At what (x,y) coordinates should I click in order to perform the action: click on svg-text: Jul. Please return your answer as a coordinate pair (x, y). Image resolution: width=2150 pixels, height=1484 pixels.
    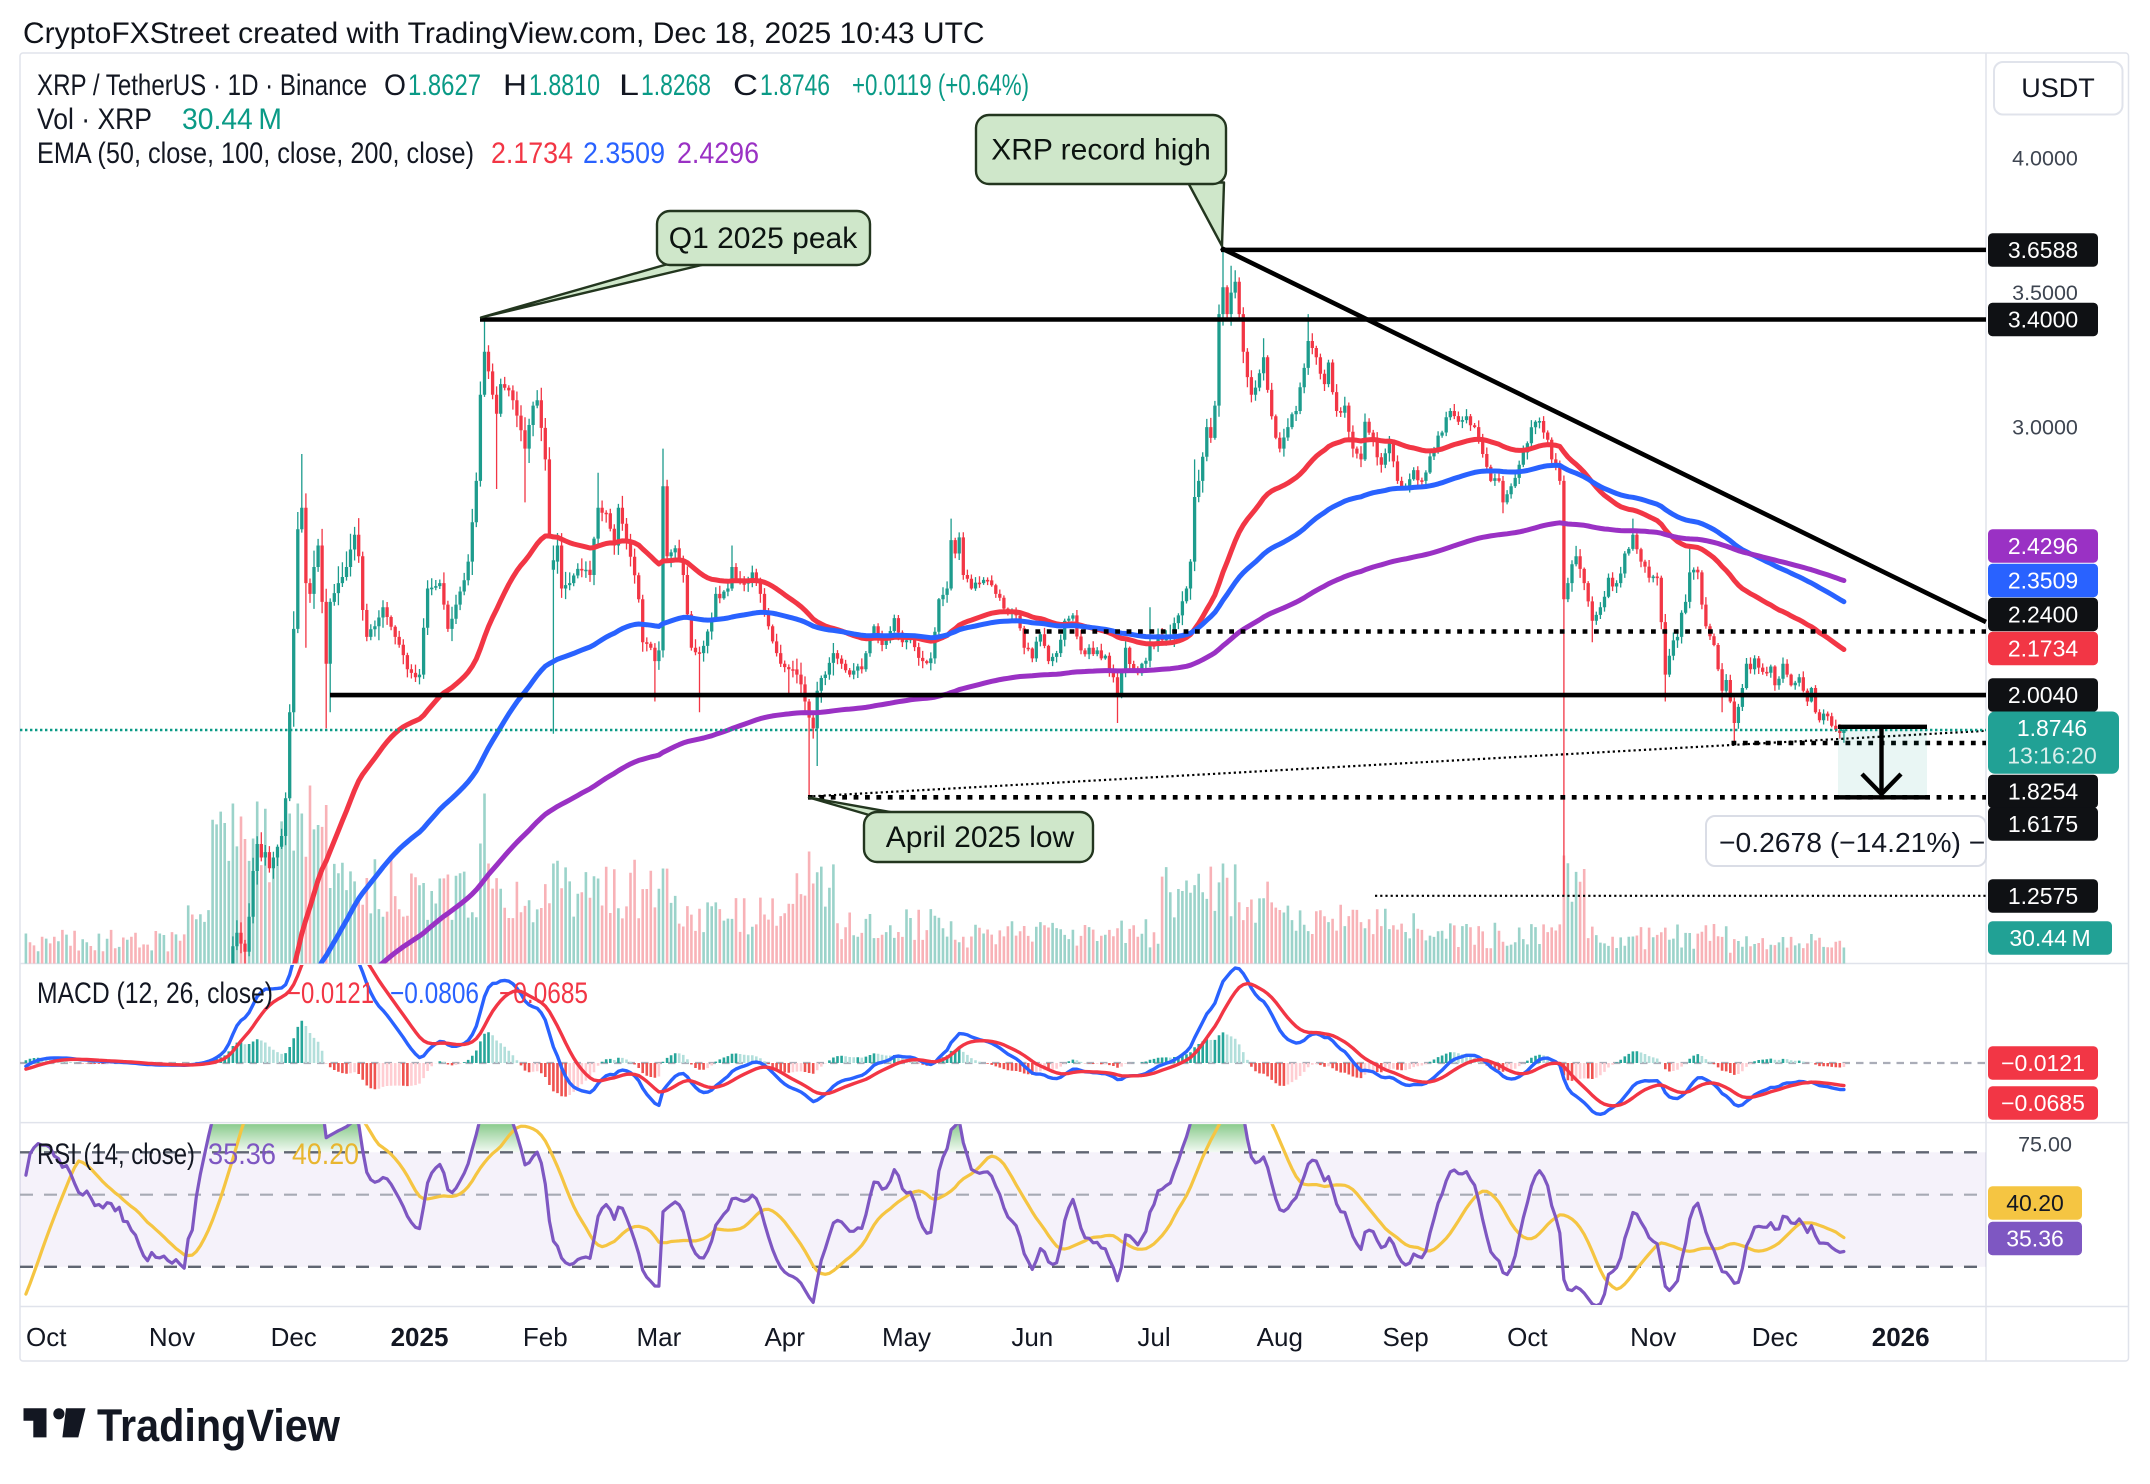
    Looking at the image, I should click on (1153, 1337).